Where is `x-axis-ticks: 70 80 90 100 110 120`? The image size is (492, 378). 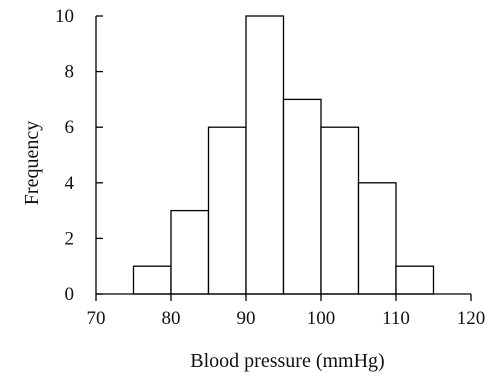
x-axis-ticks: 70 80 90 100 110 120 is located at coordinates (286, 311).